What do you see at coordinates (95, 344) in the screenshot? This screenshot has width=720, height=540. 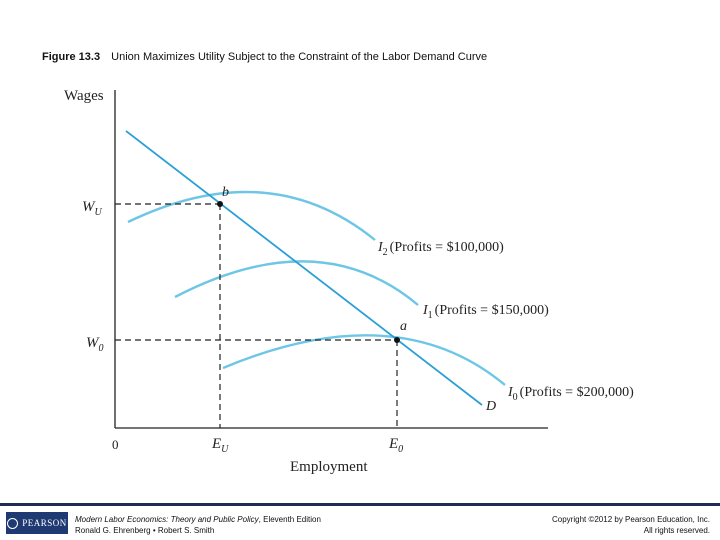 I see `wage-label-w0: W0` at bounding box center [95, 344].